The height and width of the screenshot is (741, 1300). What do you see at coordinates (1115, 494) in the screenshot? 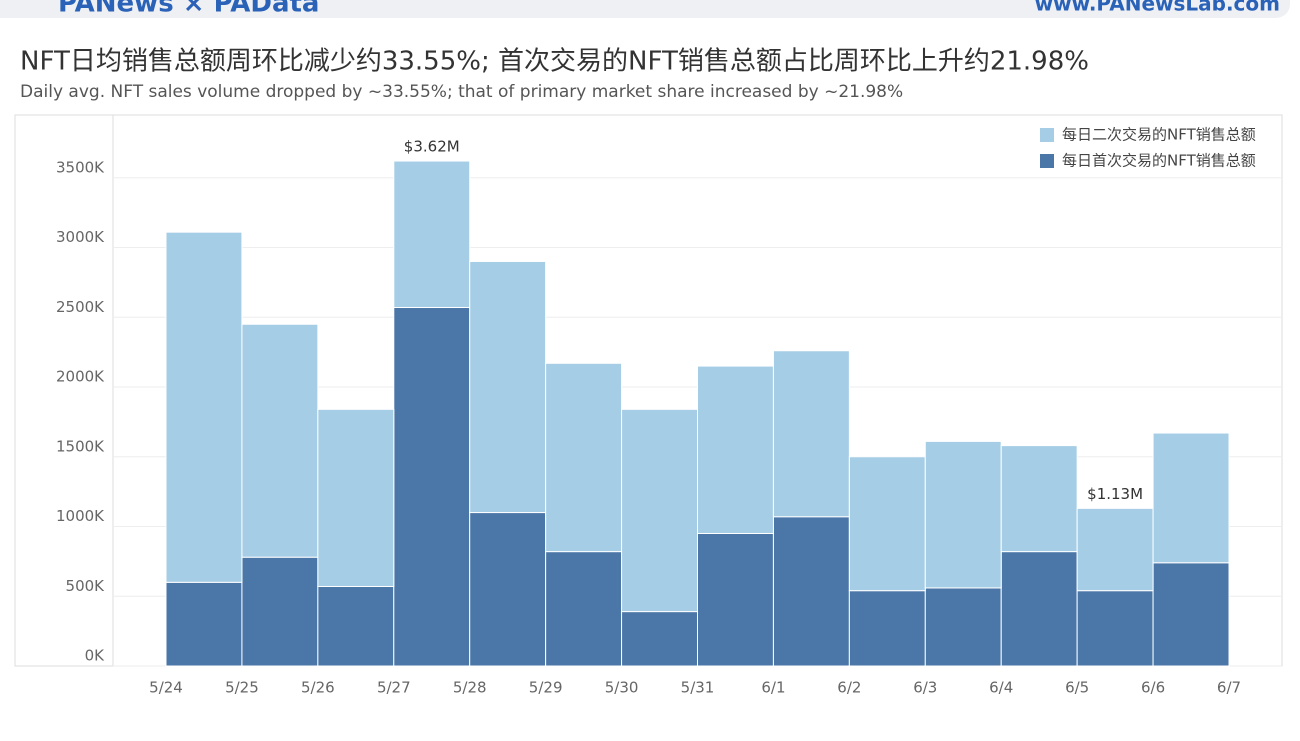
I see `annotation: $1.13M` at bounding box center [1115, 494].